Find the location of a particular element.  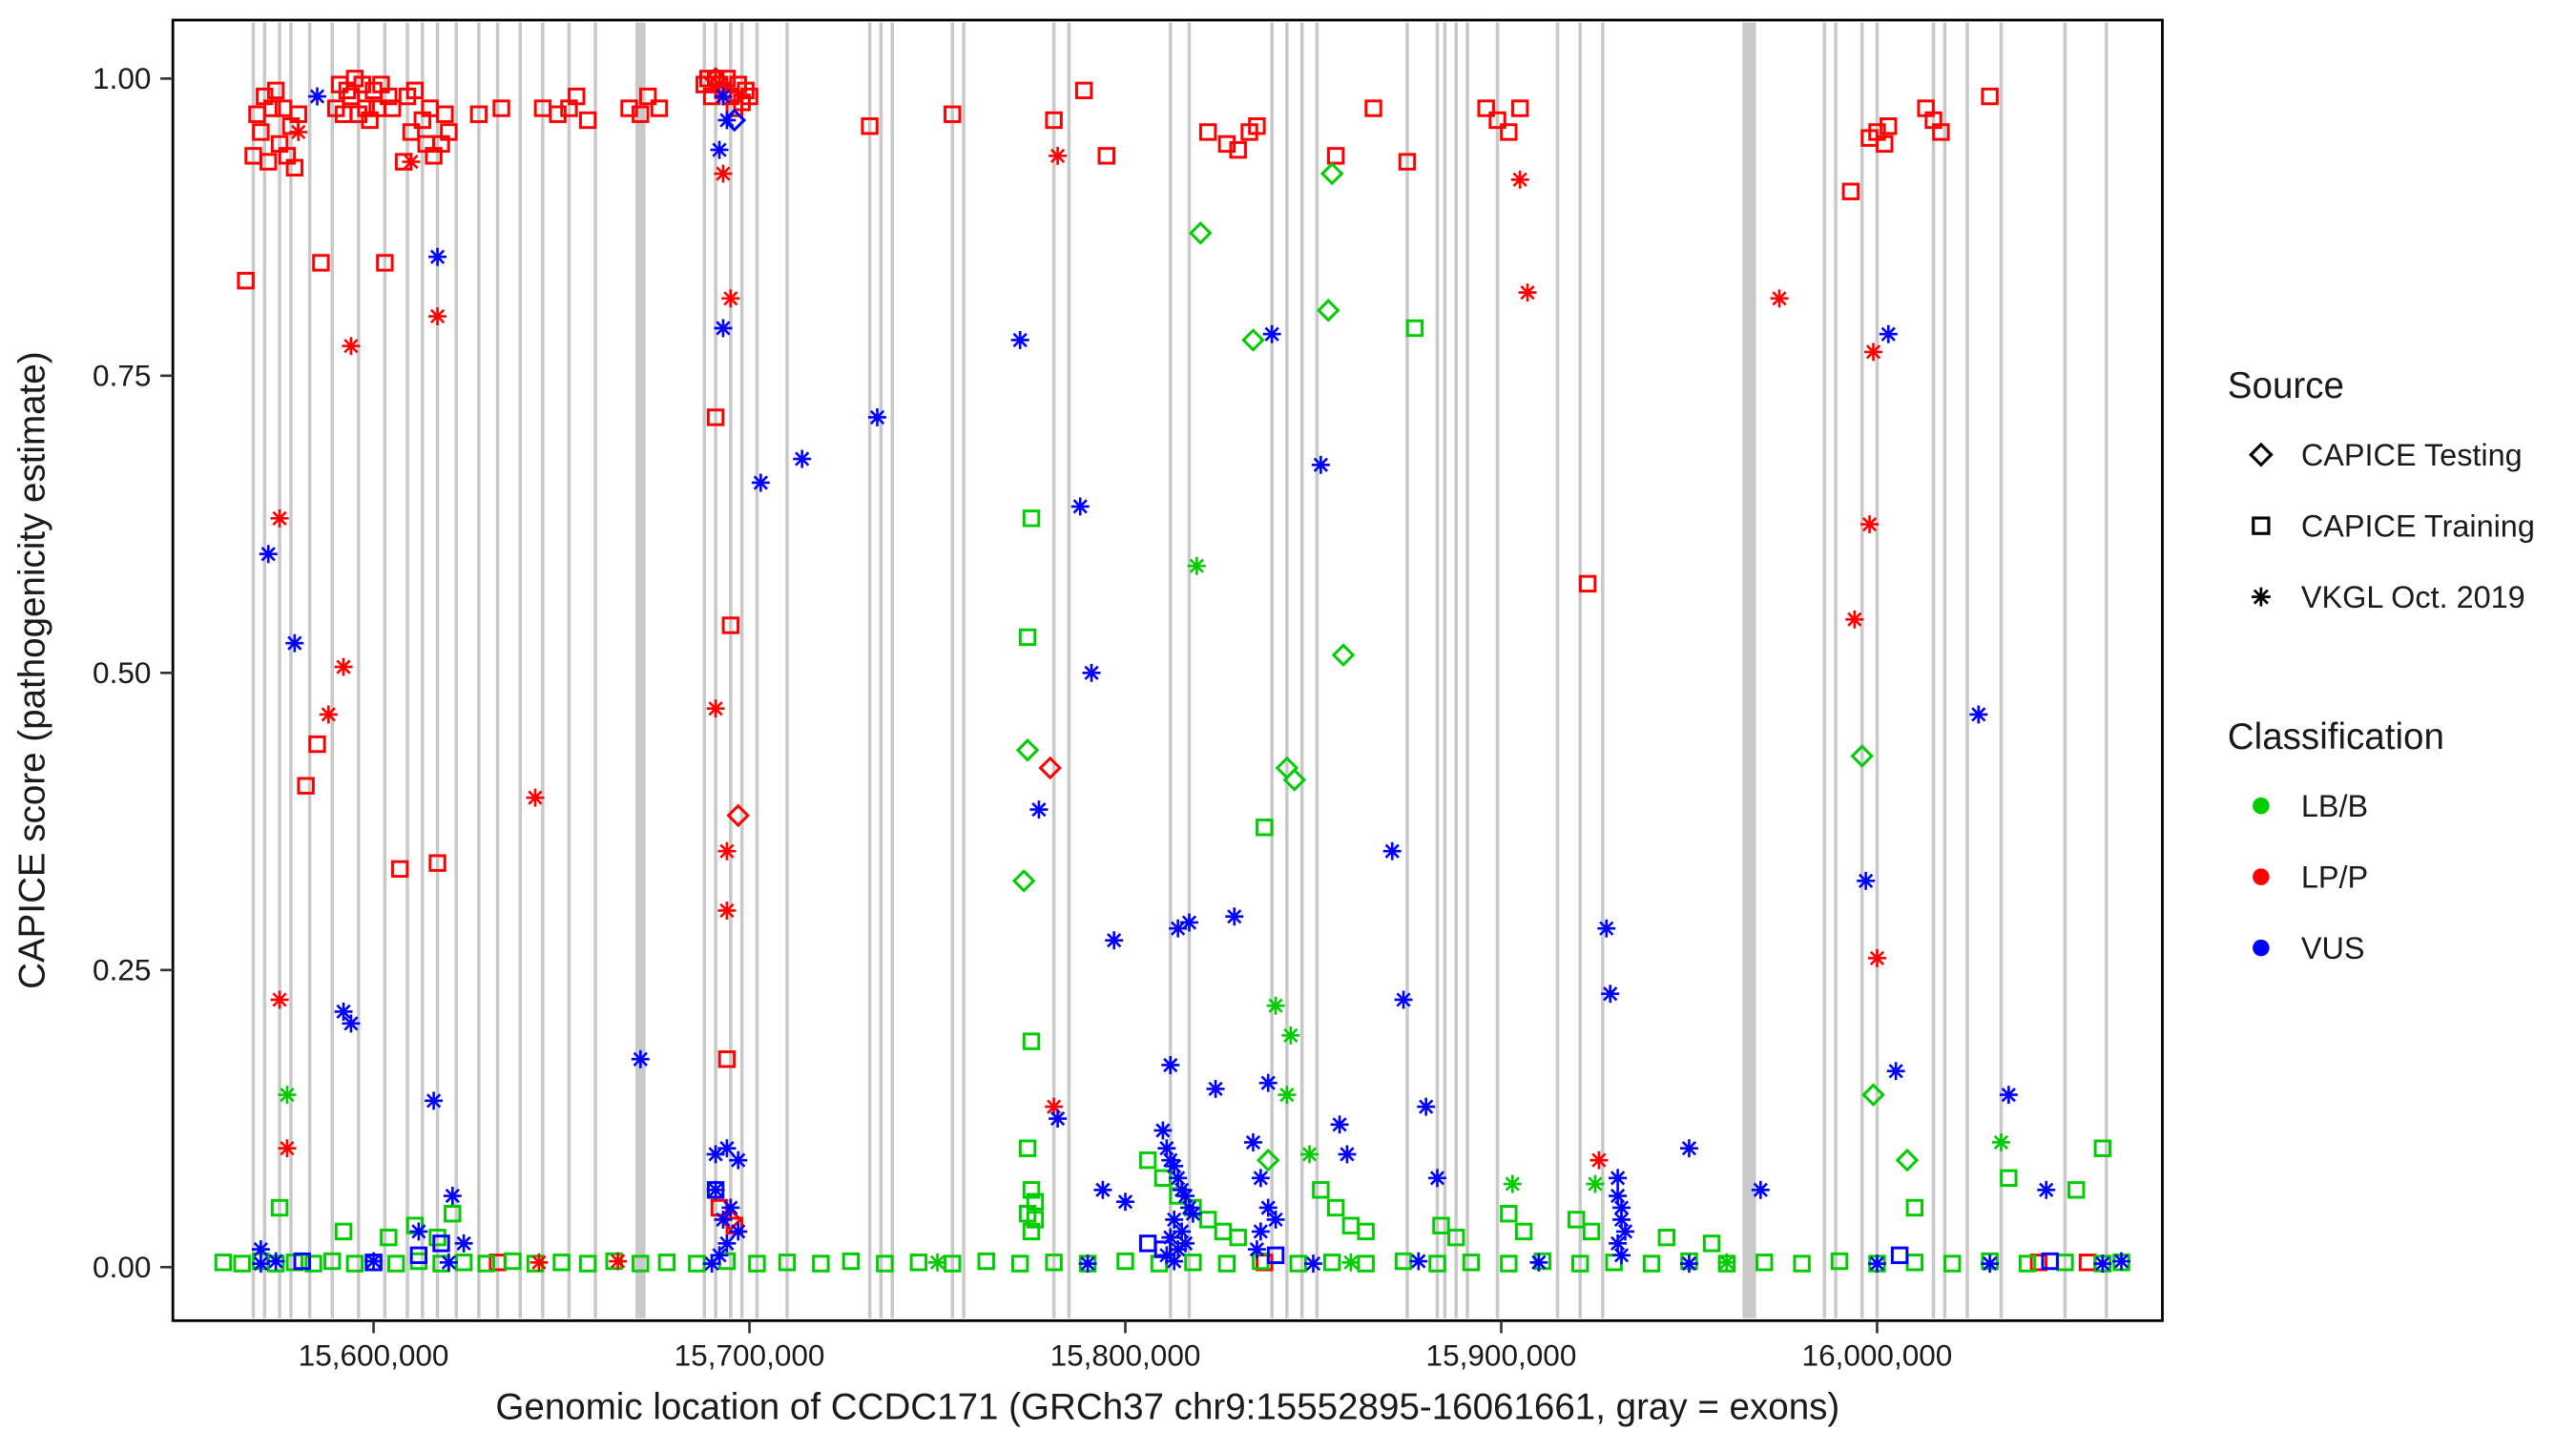

color-dot-icon is located at coordinates (2261, 876).